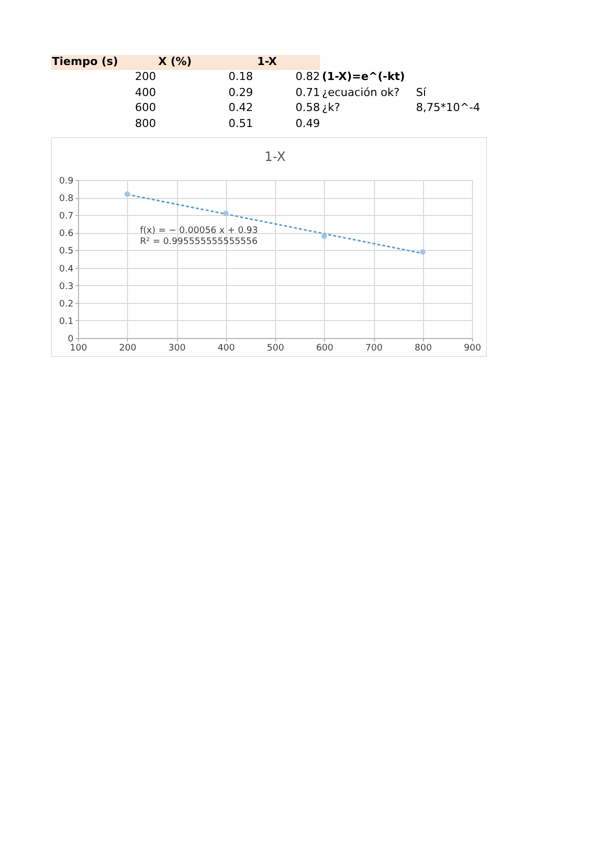  I want to click on y-tick-label: 0.2, so click(66, 304).